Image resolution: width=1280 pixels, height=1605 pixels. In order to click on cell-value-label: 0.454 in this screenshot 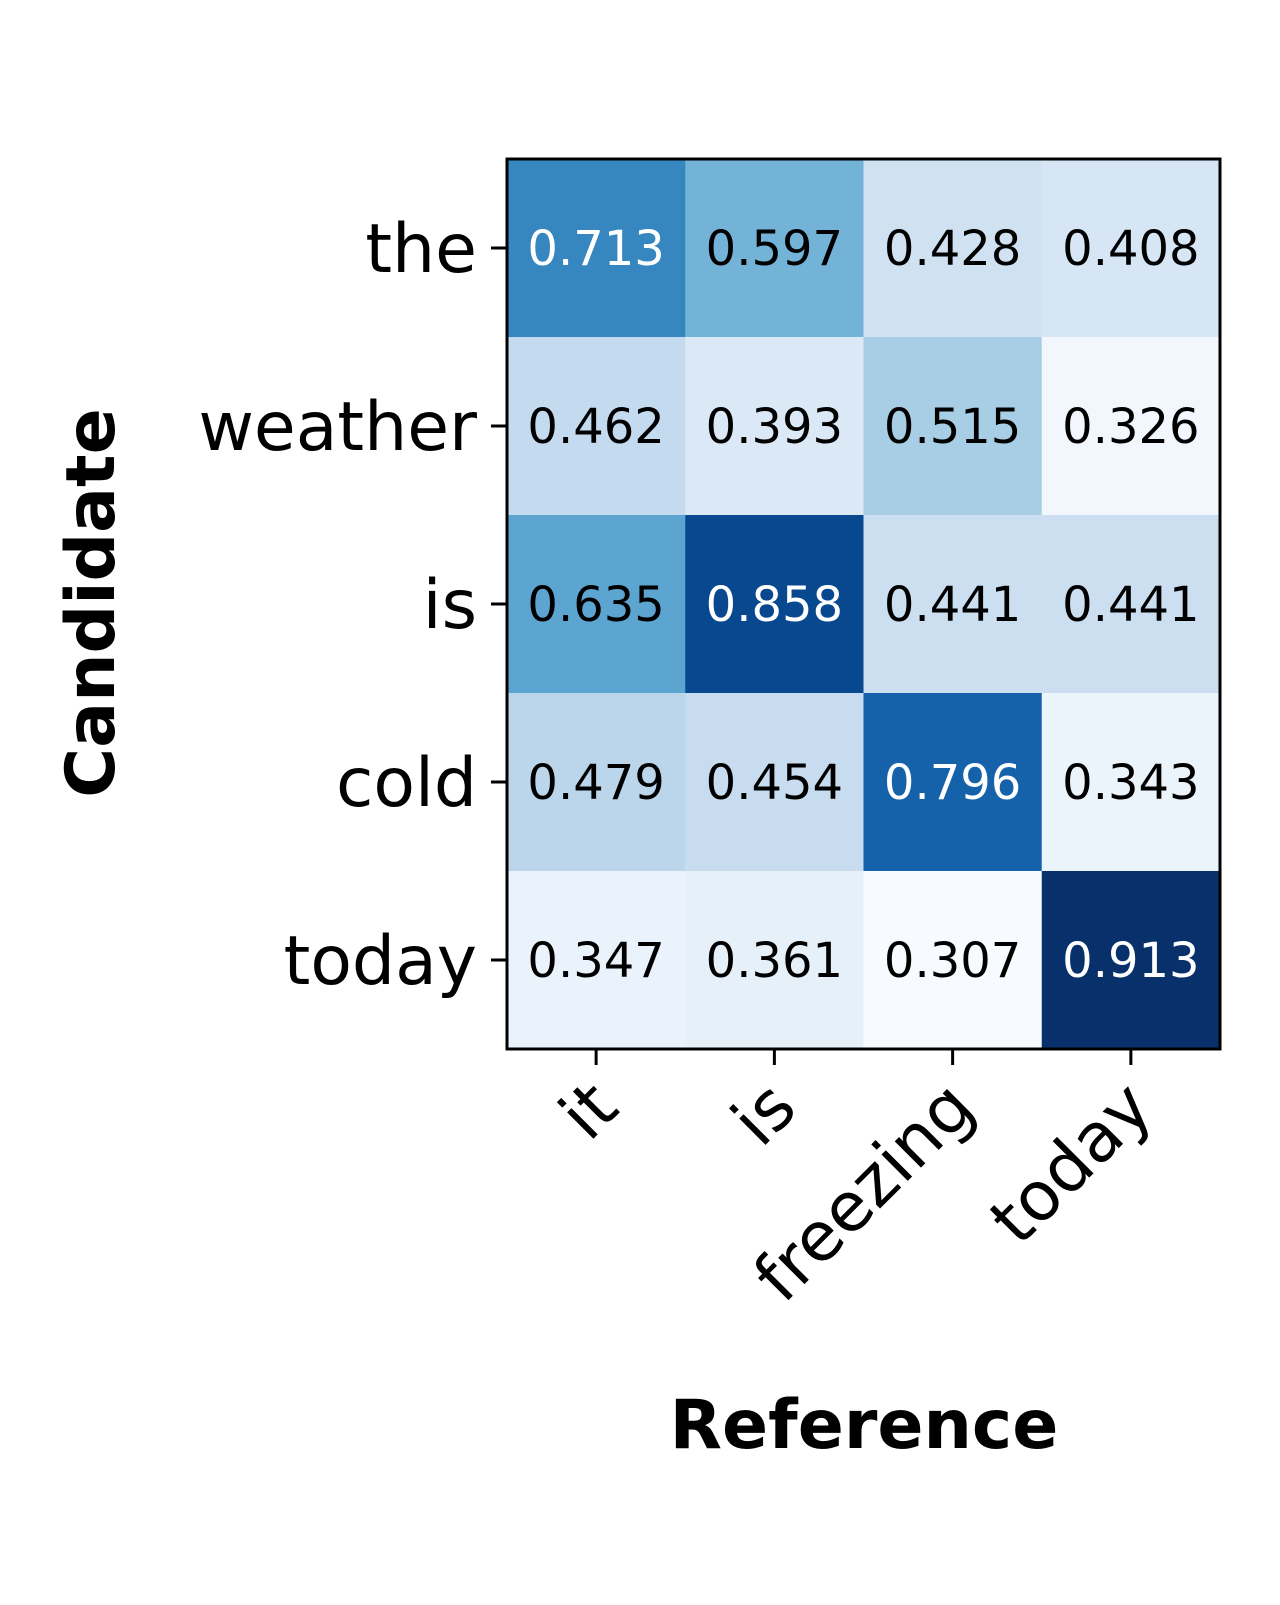, I will do `click(774, 783)`.